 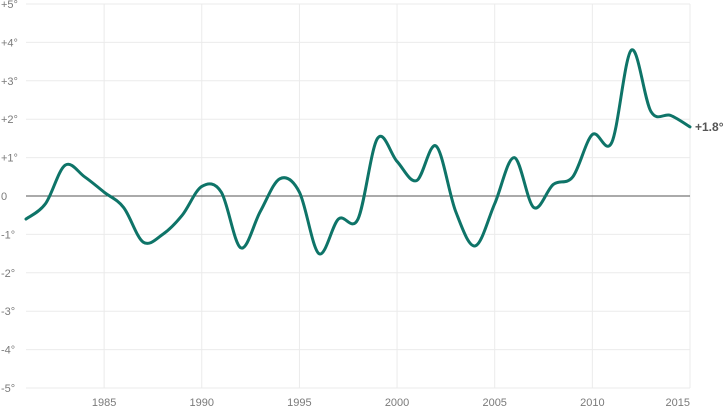 I want to click on y-tick-label: +4°, so click(x=9, y=43).